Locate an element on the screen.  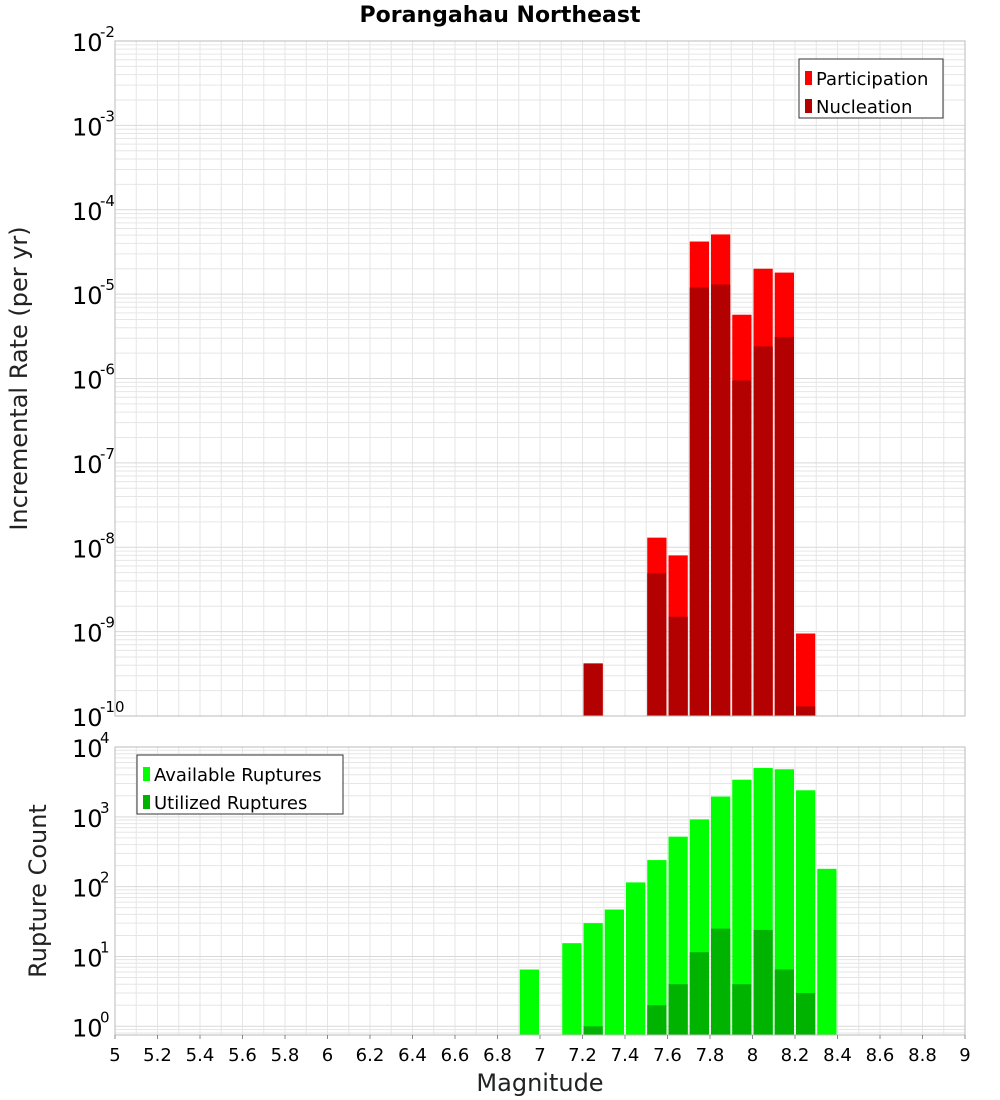
x-tick-label: 8.4 is located at coordinates (837, 1055).